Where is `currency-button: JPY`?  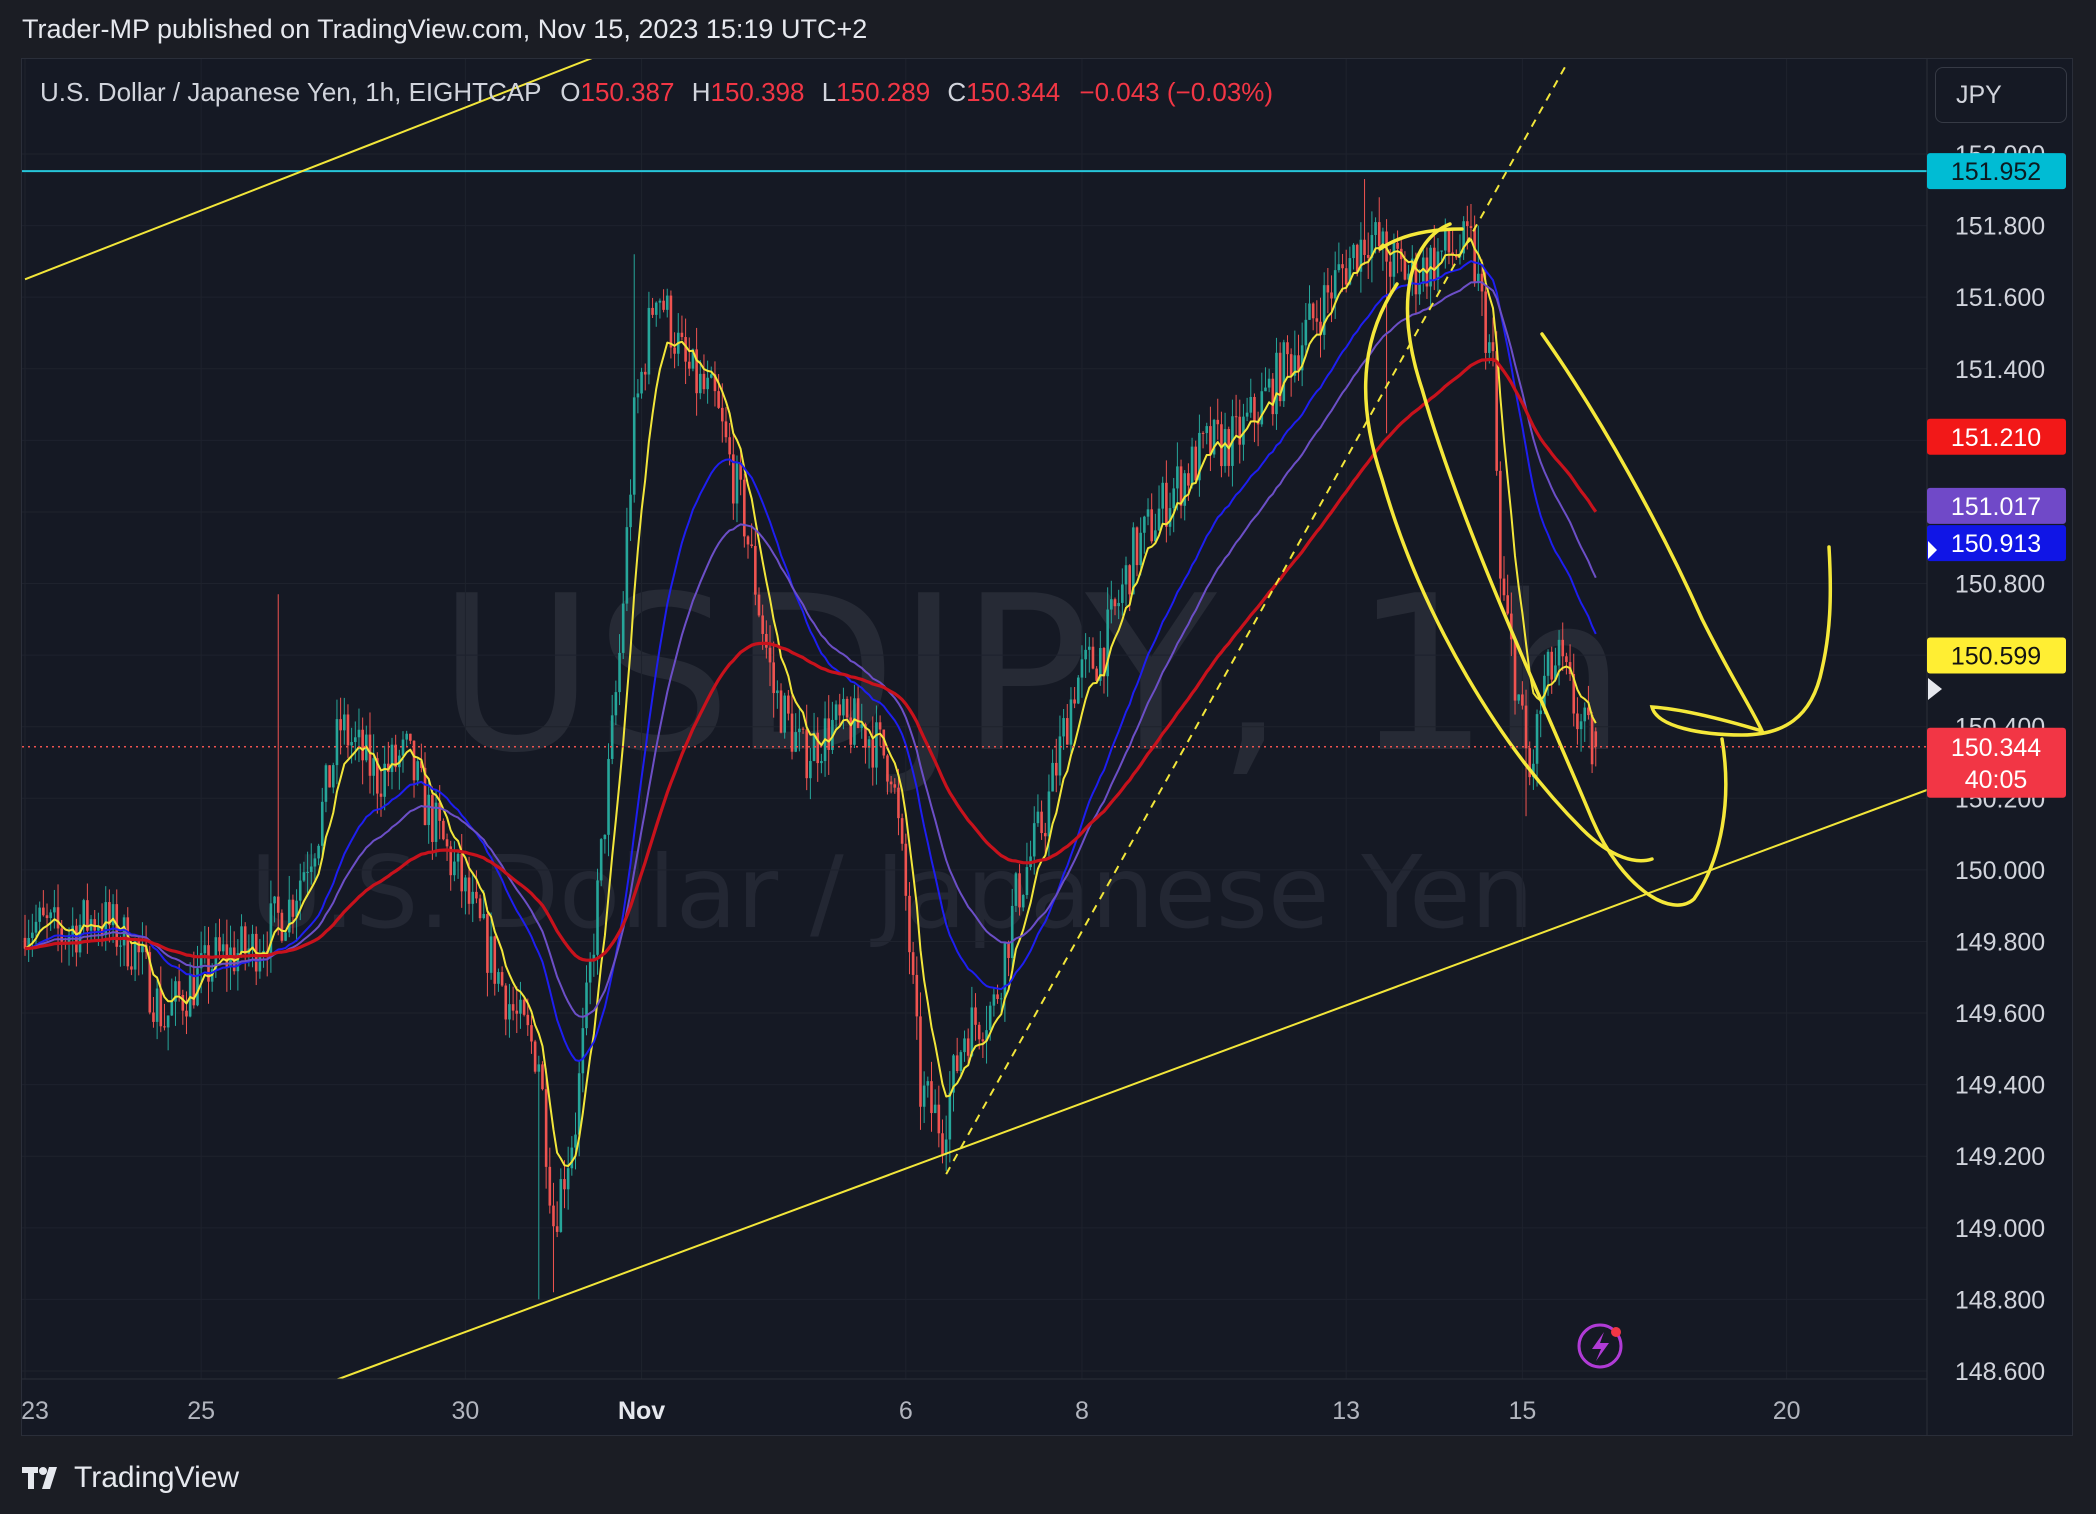
currency-button: JPY is located at coordinates (2001, 95).